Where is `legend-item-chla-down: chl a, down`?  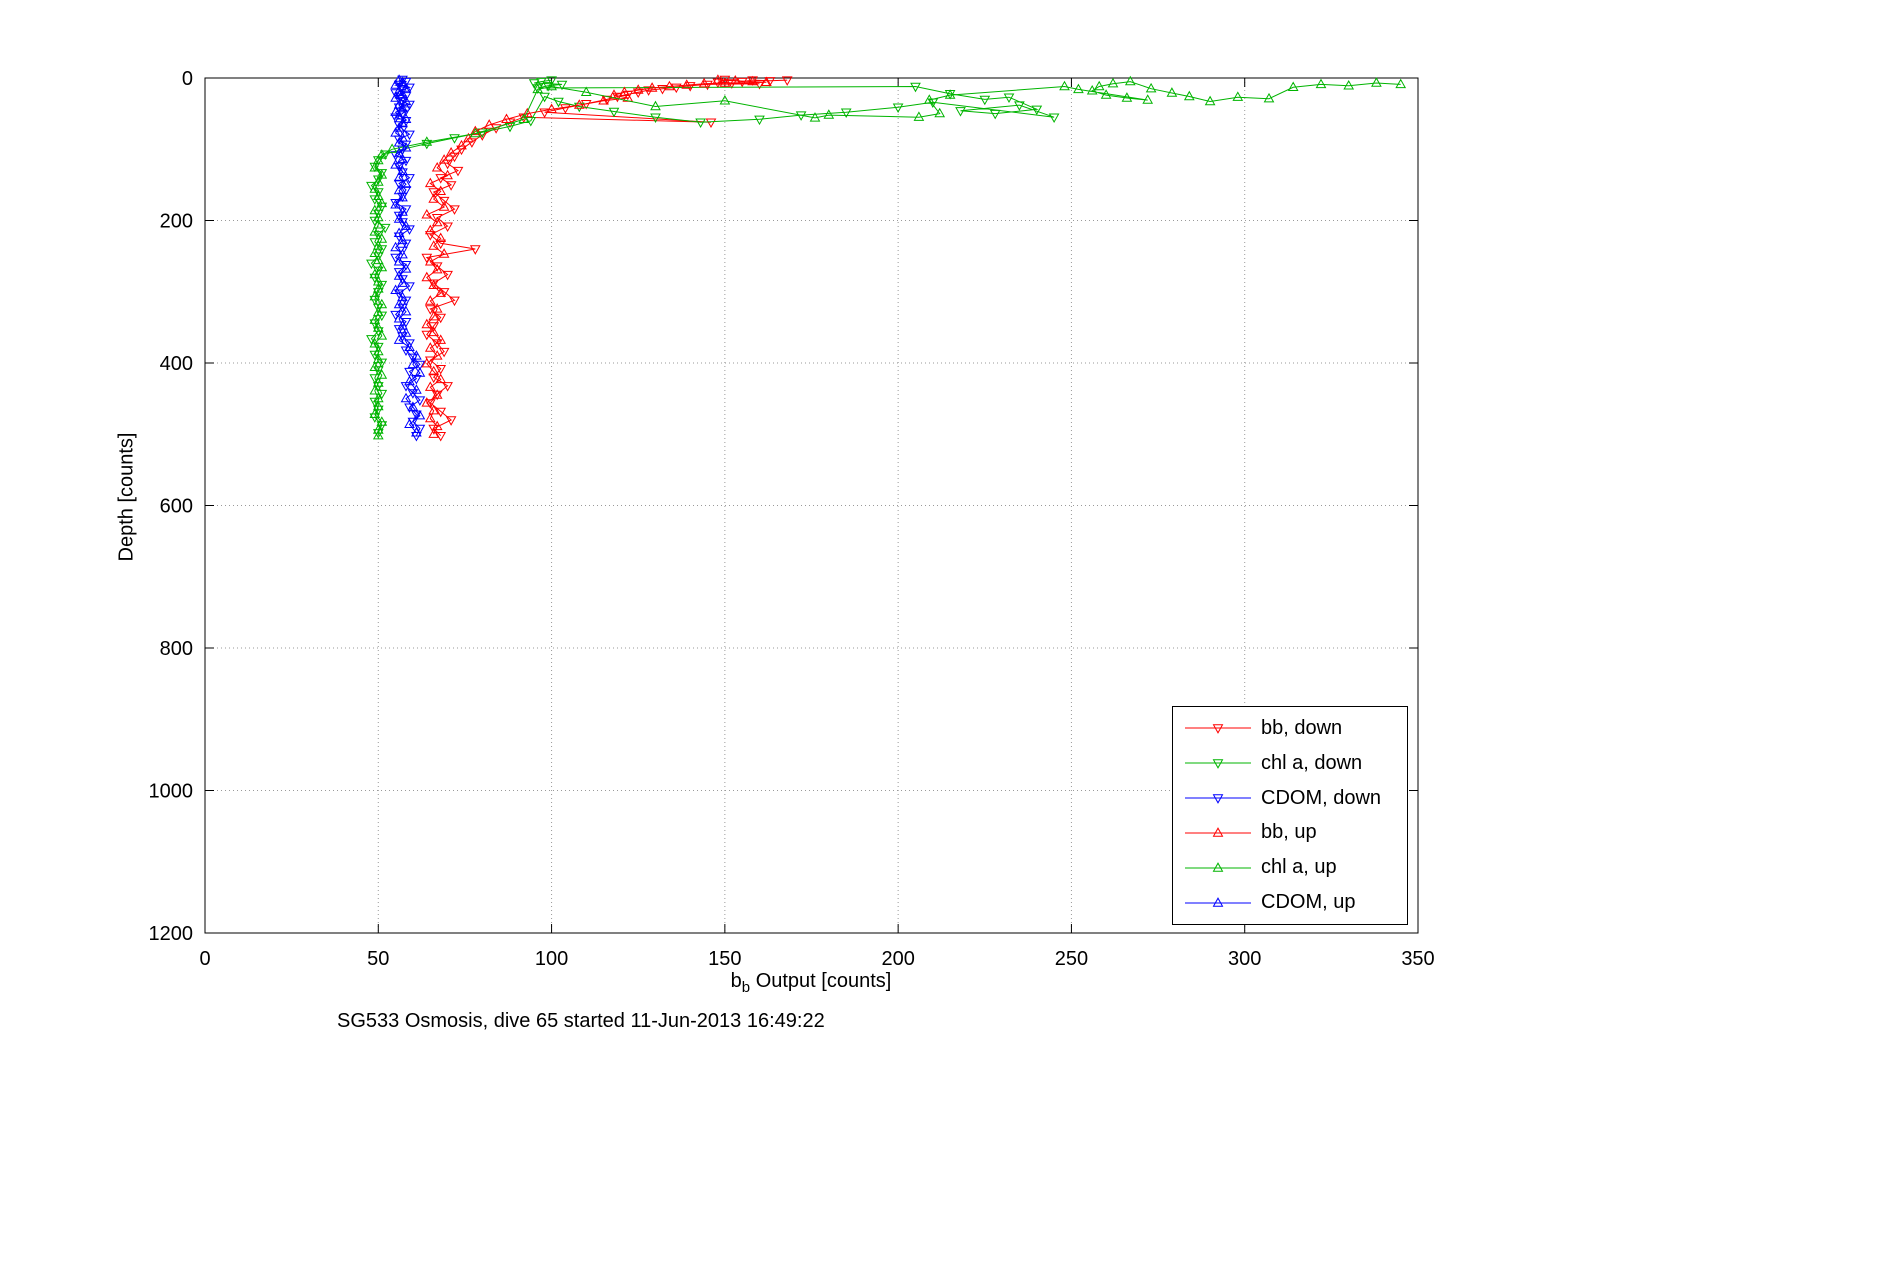 legend-item-chla-down: chl a, down is located at coordinates (1290, 763).